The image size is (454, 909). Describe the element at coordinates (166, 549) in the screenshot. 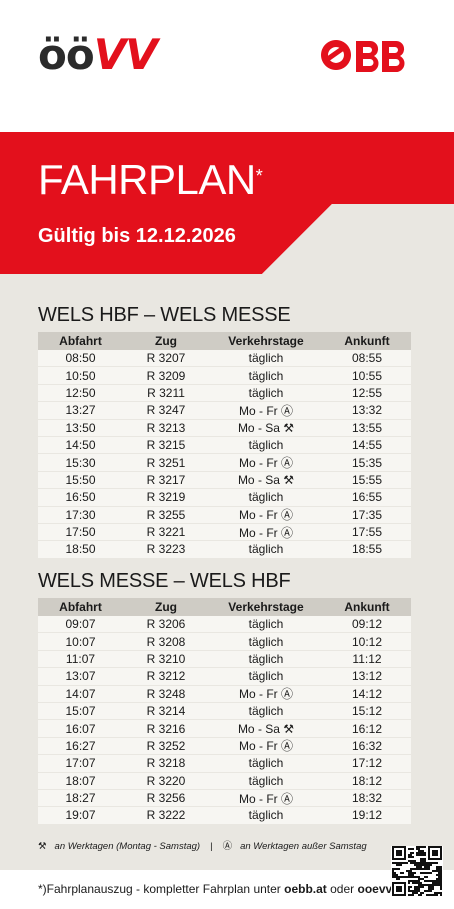

I see `train-cell: R 3223` at that location.